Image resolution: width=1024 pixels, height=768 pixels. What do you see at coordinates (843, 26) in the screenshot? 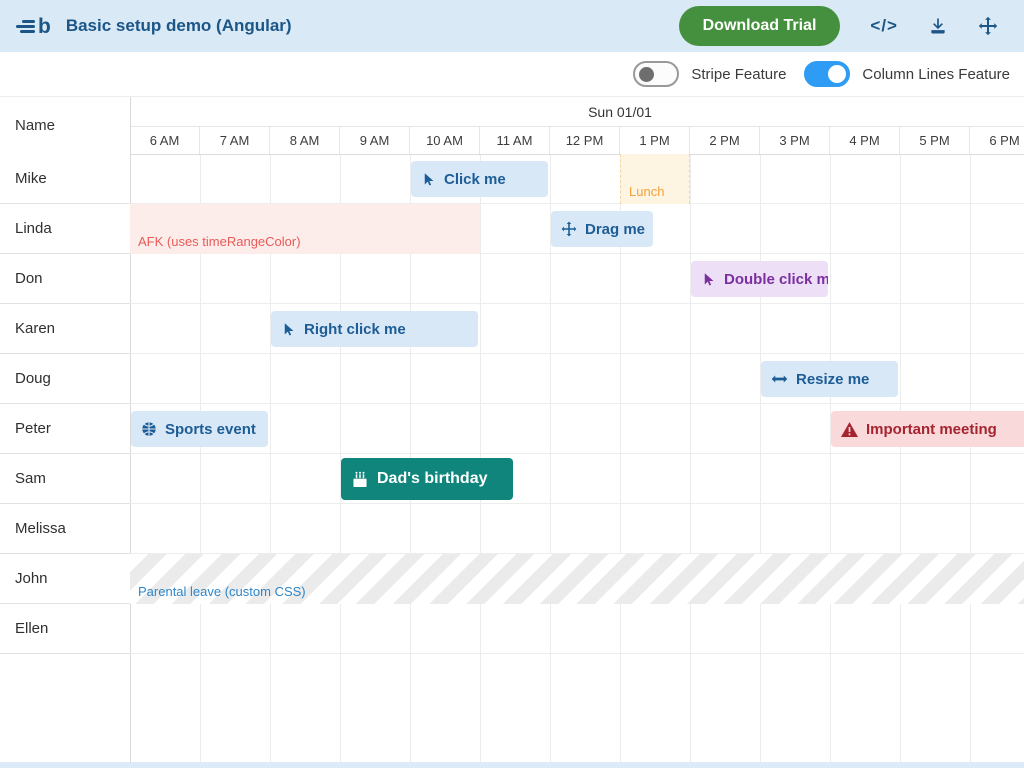
I see `topbar-actions: Download Trial </>` at bounding box center [843, 26].